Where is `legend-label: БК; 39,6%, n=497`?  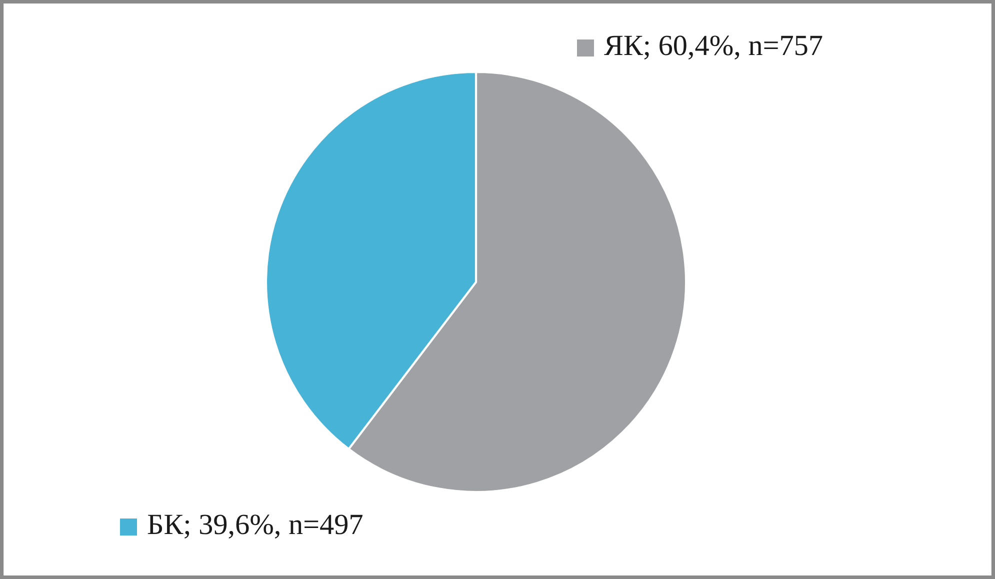 legend-label: БК; 39,6%, n=497 is located at coordinates (255, 526).